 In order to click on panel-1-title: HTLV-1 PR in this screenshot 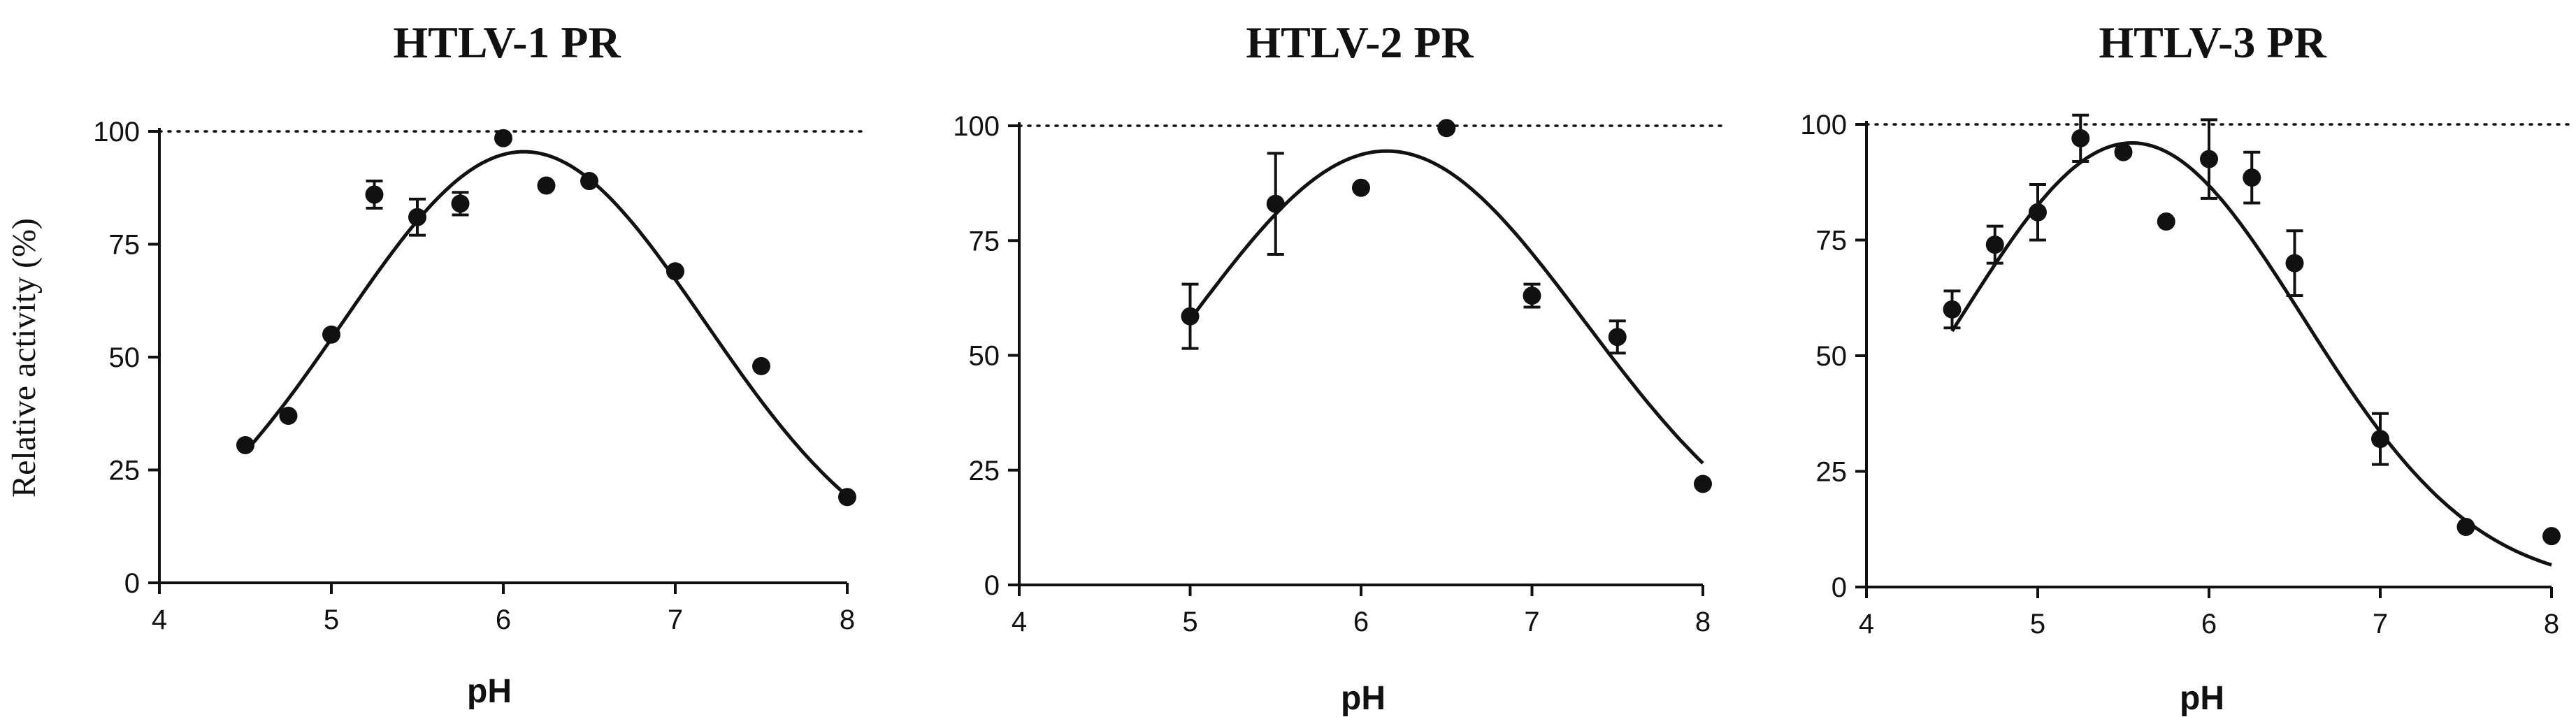, I will do `click(507, 42)`.